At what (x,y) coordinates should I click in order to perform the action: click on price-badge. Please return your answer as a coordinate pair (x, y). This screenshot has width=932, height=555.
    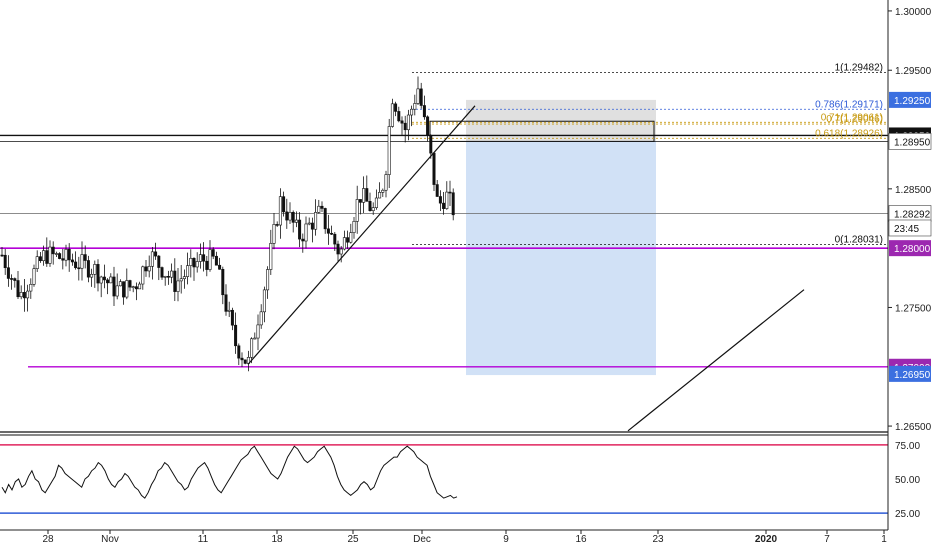
    Looking at the image, I should click on (910, 228).